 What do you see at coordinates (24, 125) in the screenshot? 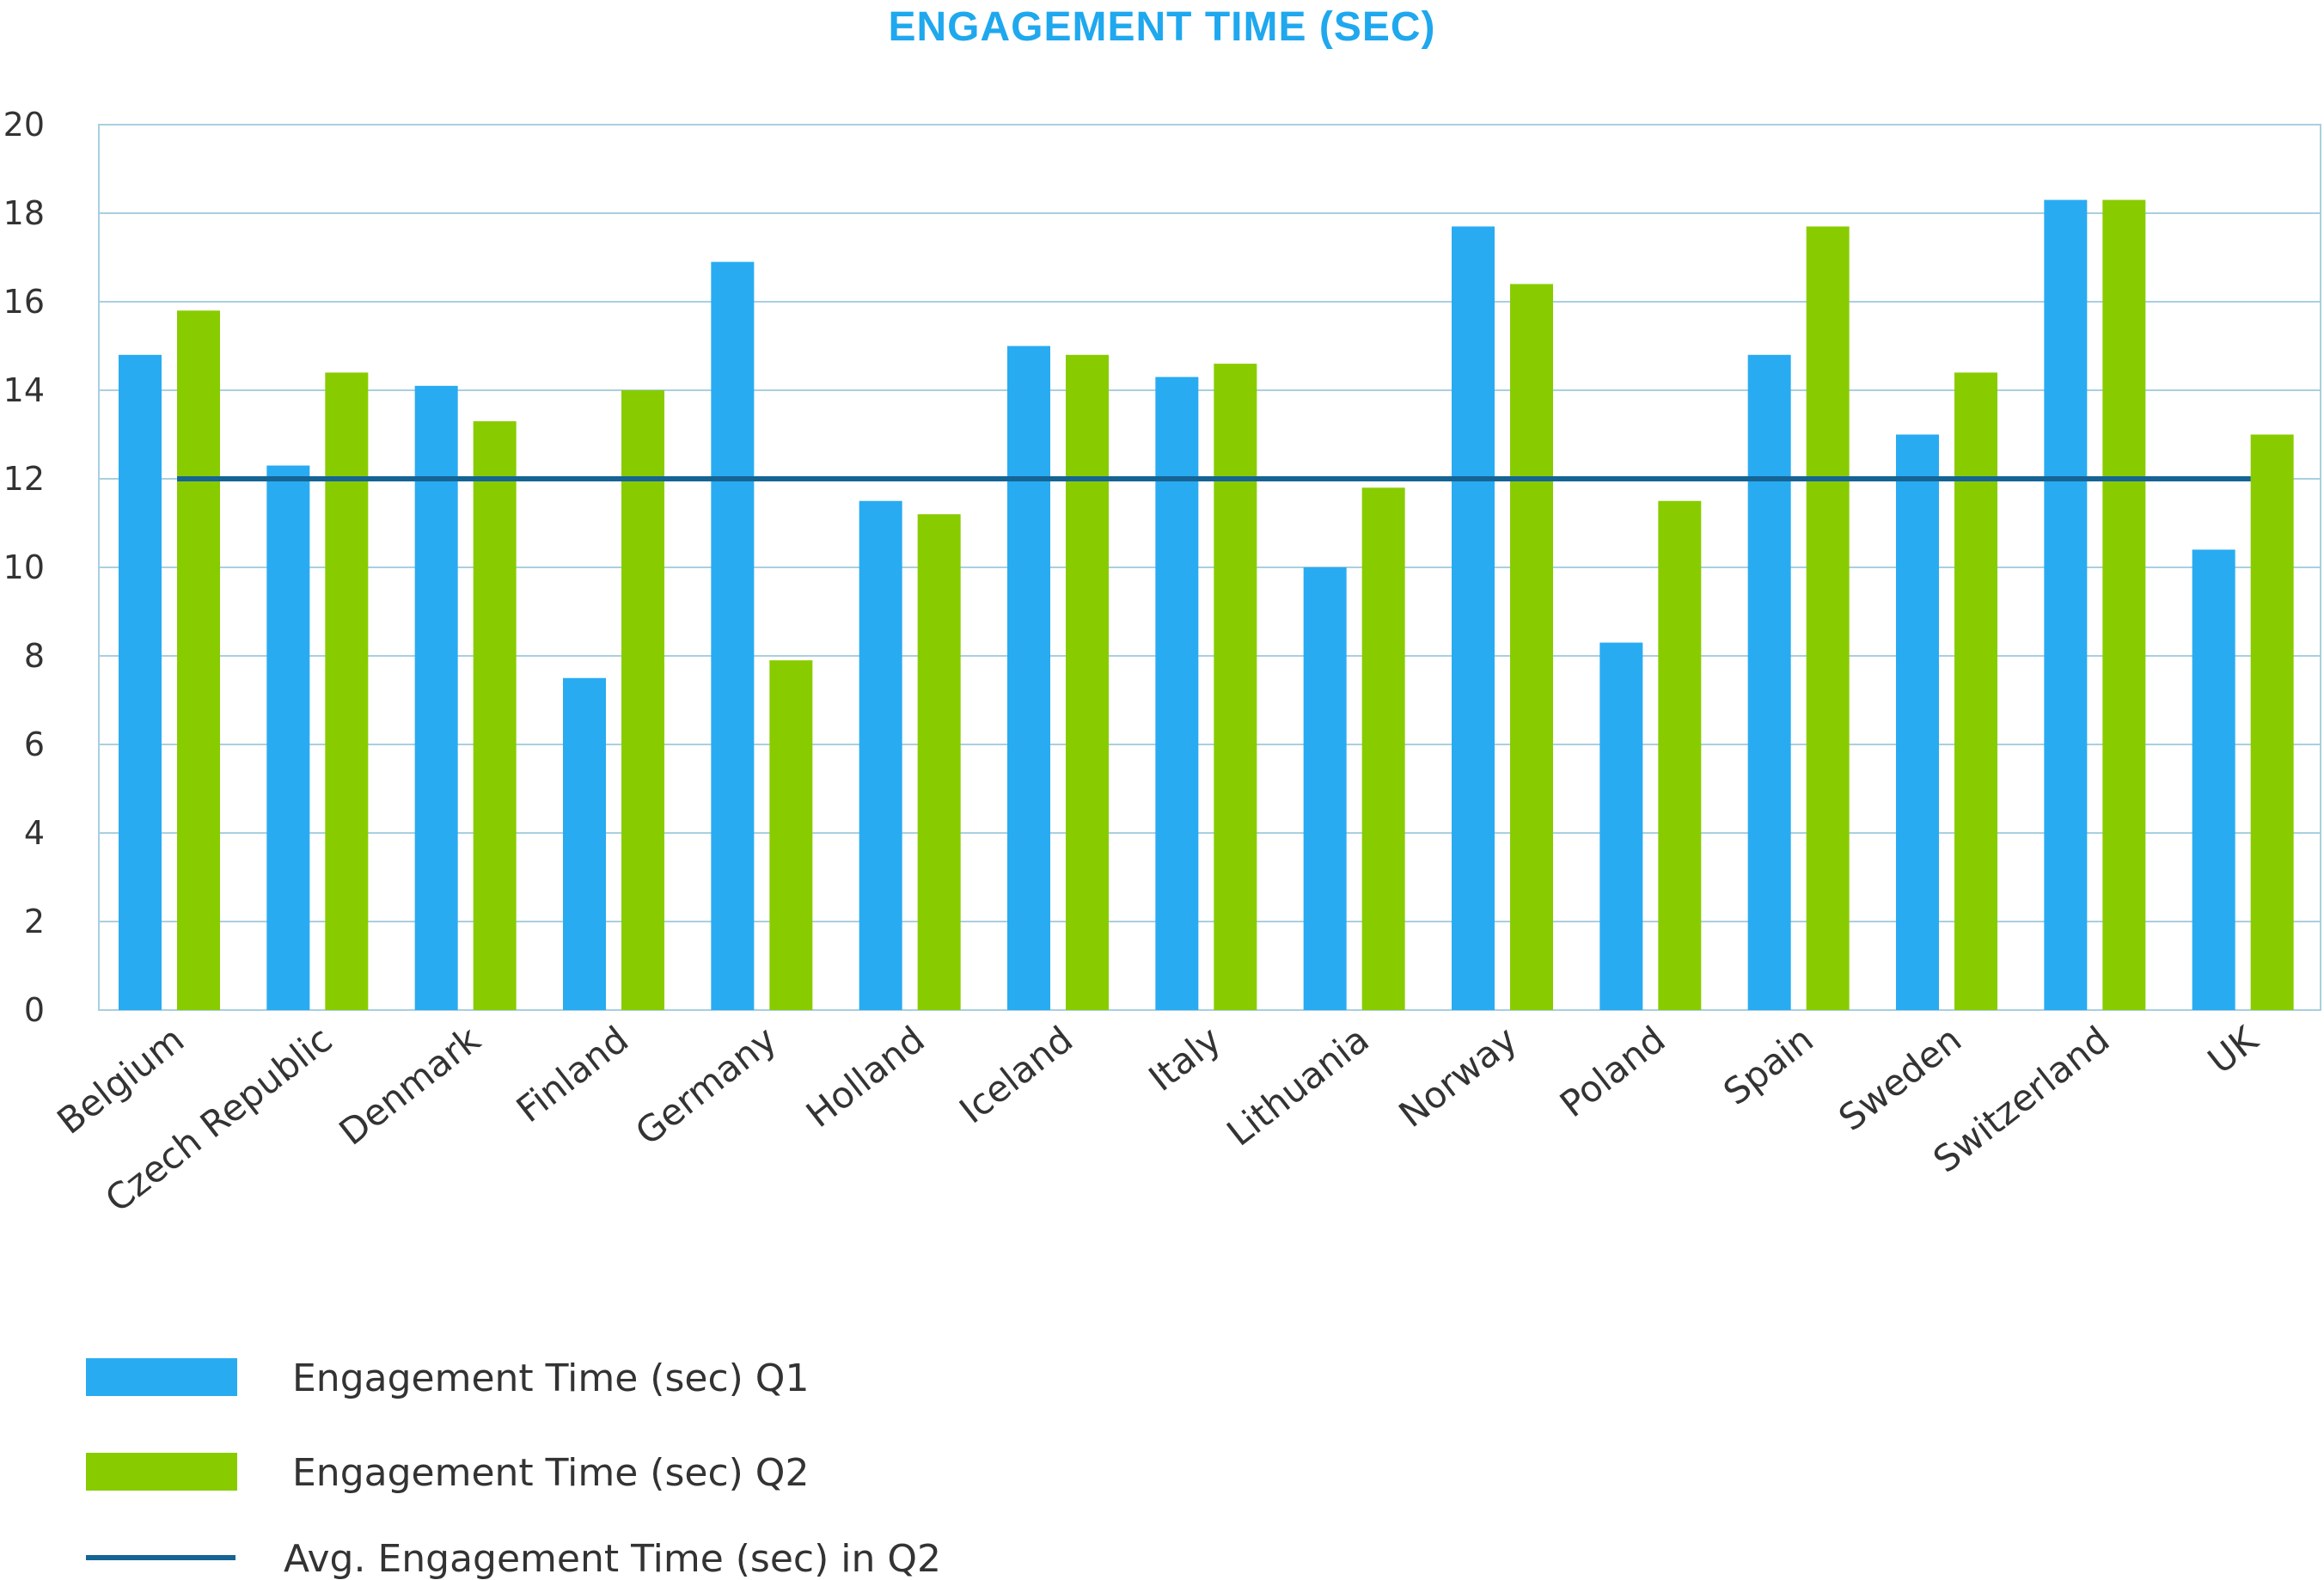
I see `y-tick-label: 20` at bounding box center [24, 125].